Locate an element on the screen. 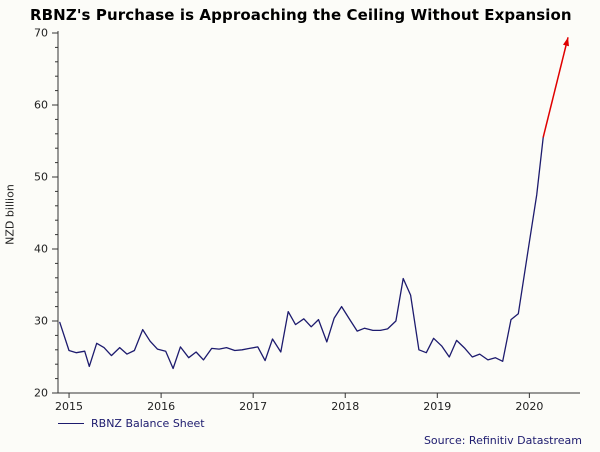 The image size is (600, 452). x-tick-label: 2020 is located at coordinates (529, 406).